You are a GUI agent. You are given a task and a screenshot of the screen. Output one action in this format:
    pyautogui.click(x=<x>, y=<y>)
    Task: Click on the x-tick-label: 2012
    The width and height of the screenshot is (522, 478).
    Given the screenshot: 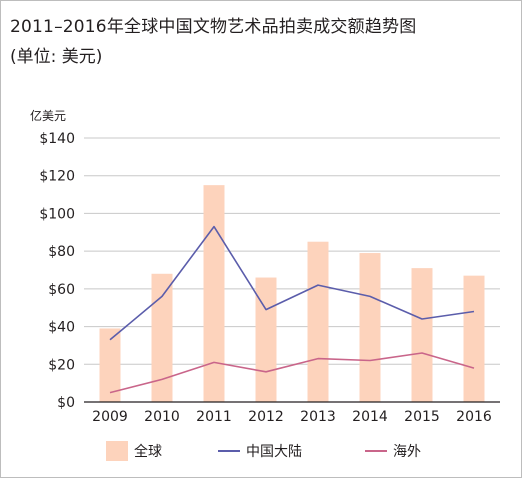 What is the action you would take?
    pyautogui.click(x=266, y=417)
    